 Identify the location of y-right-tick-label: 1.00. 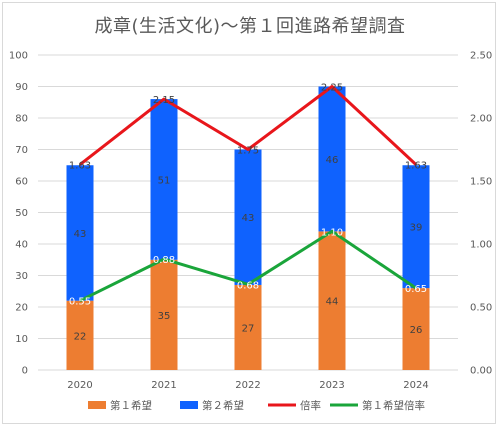
(481, 245).